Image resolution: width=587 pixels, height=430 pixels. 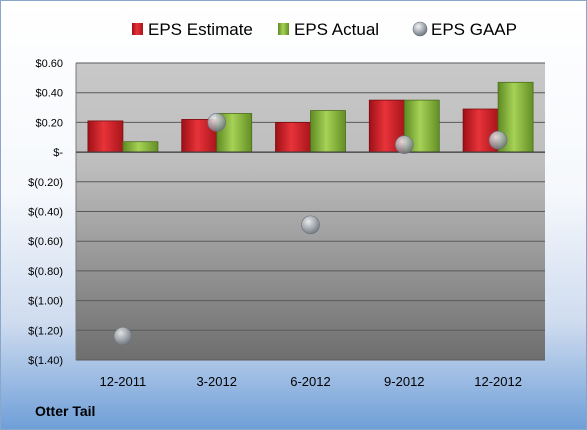 I want to click on y-tick-label: $-, so click(x=58, y=153).